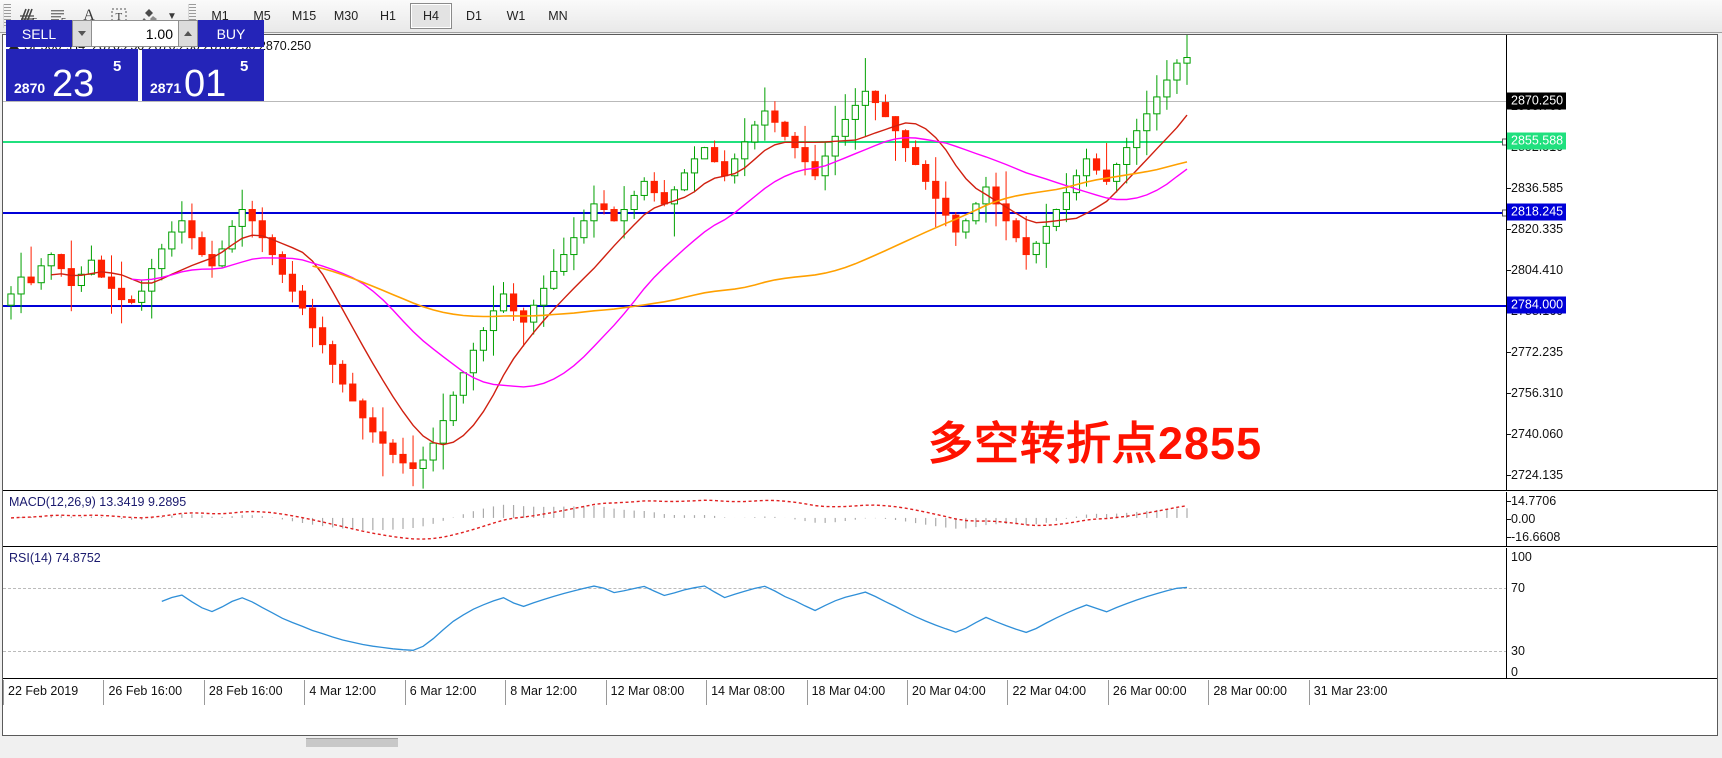  I want to click on timeframe-m1: M1, so click(220, 16).